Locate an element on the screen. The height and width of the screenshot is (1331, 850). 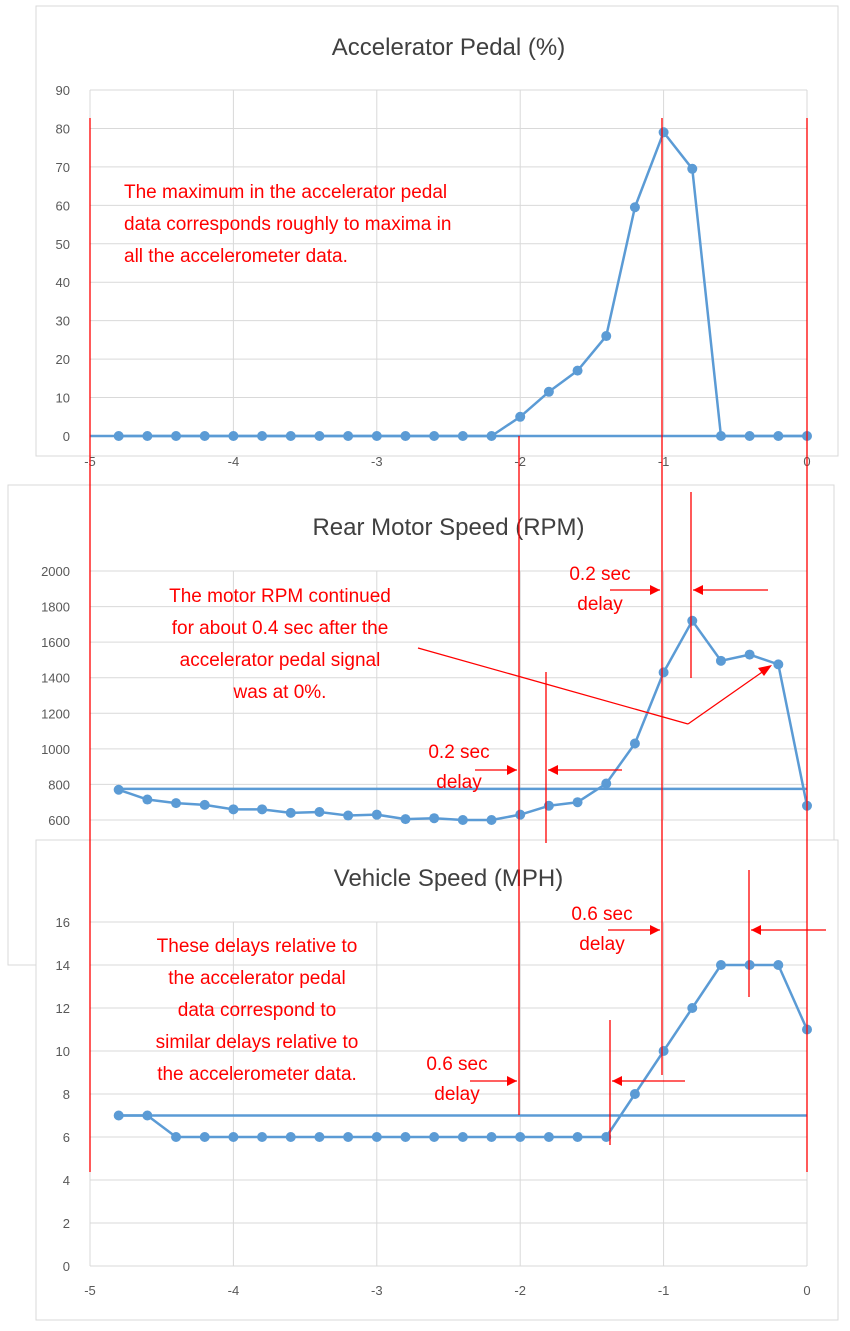
y-tick-label: 1600 is located at coordinates (55, 642).